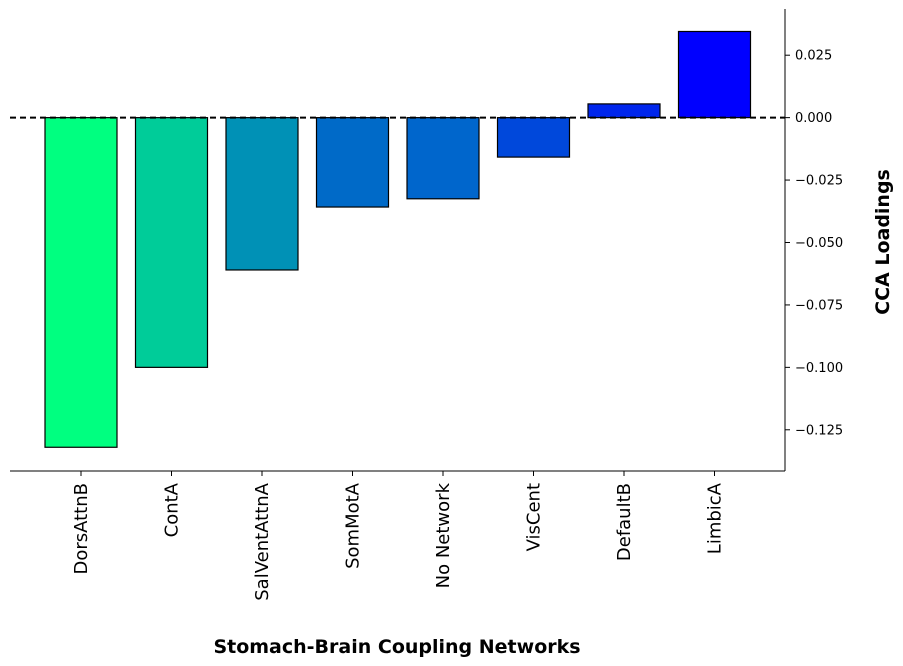  Describe the element at coordinates (396, 647) in the screenshot. I see `x-axis-label: Stomach-Brain Coupling Networks` at that location.